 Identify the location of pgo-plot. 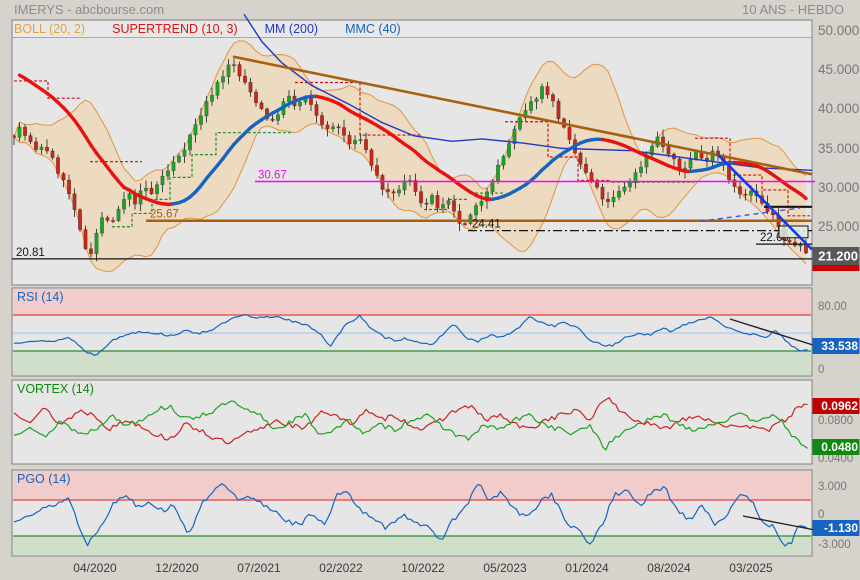
(412, 513).